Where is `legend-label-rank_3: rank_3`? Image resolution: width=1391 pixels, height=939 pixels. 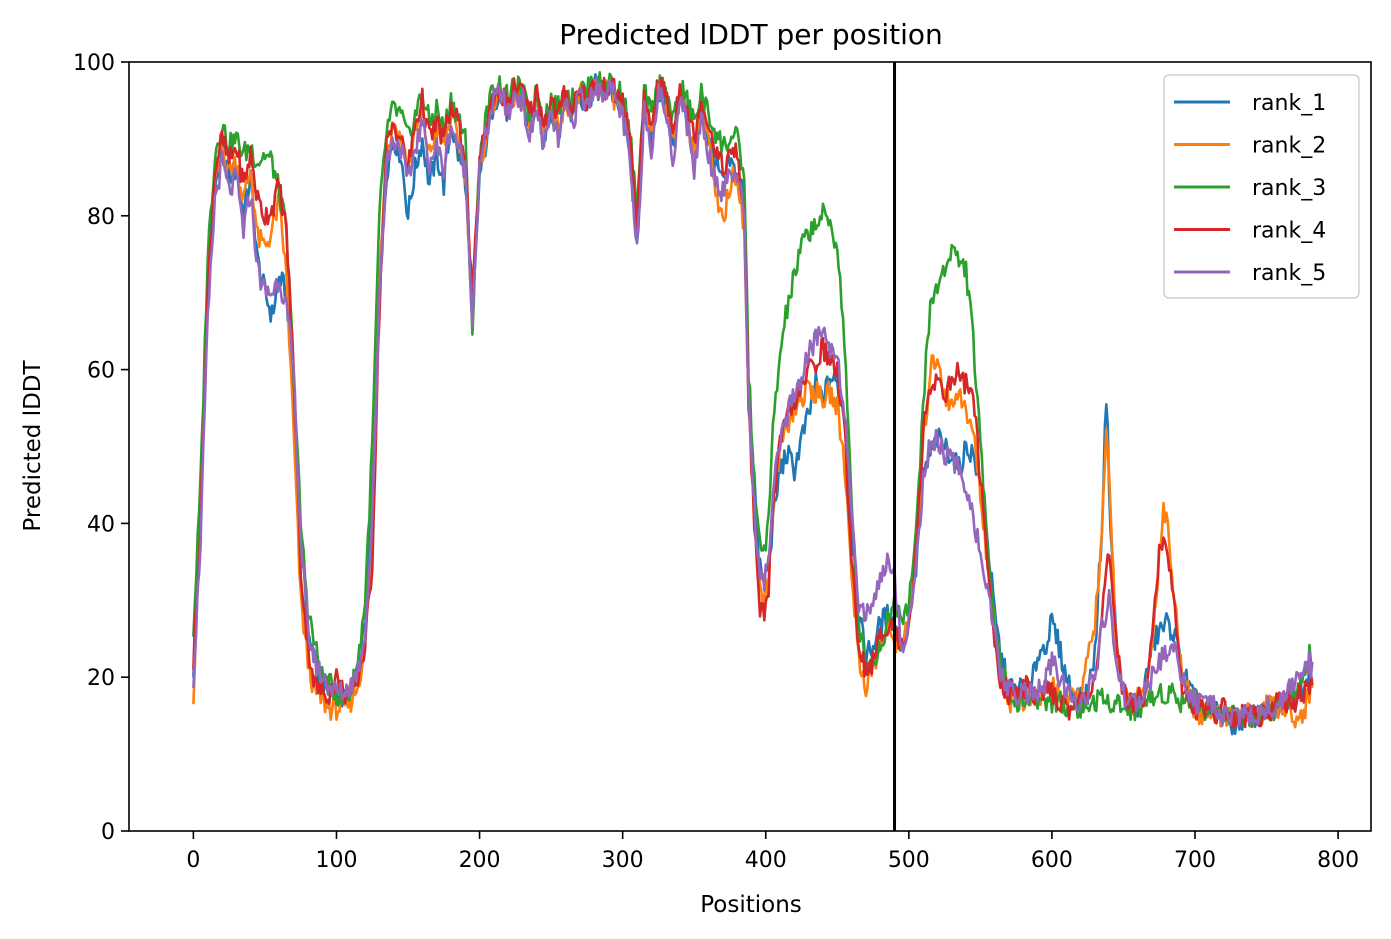
legend-label-rank_3: rank_3 is located at coordinates (1289, 188).